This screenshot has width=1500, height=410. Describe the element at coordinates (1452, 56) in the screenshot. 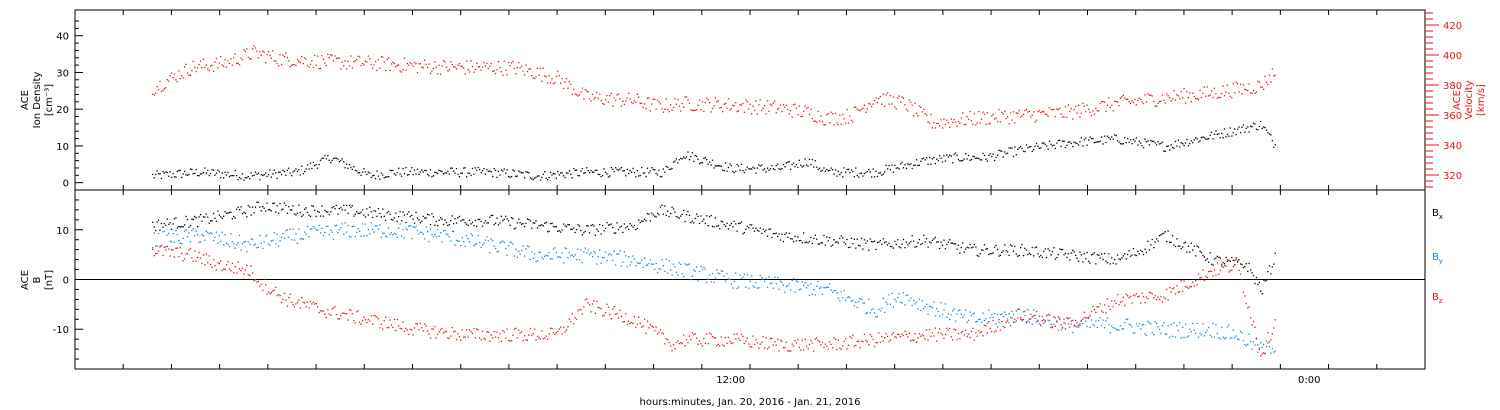

I see `right-y-tick-label: 400` at that location.